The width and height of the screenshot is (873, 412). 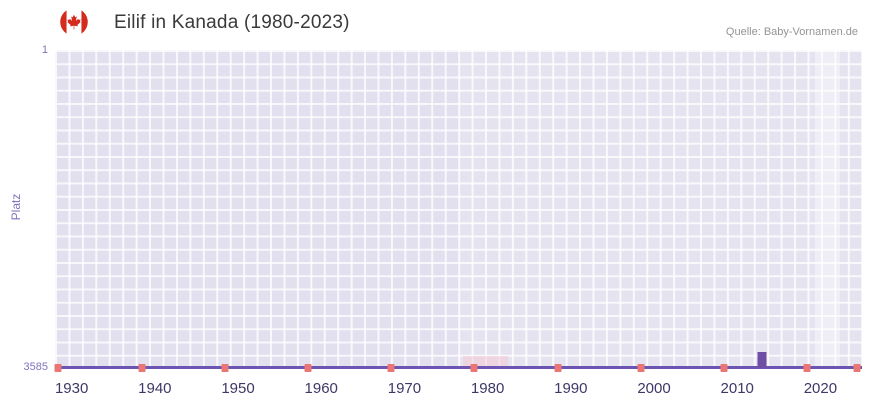 I want to click on x-tick-label: 2010, so click(x=737, y=388).